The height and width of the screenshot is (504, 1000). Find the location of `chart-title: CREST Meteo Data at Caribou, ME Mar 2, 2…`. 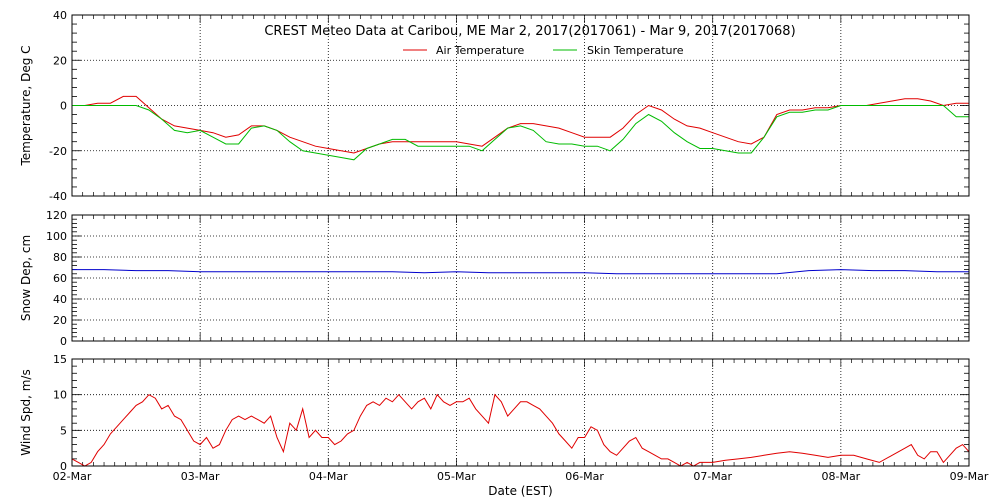

chart-title: CREST Meteo Data at Caribou, ME Mar 2, 2… is located at coordinates (529, 31).